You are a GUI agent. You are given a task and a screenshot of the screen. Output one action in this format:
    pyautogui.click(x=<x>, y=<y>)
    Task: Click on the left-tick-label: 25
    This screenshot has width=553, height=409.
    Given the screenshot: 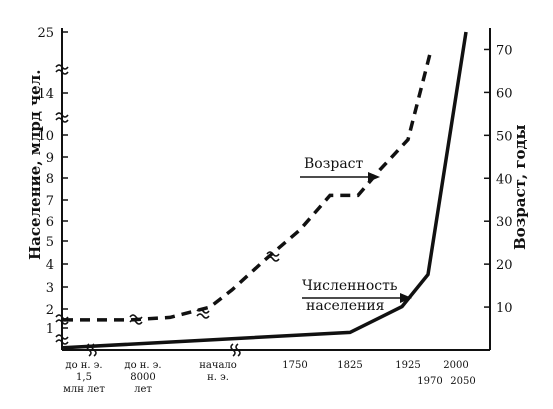 What is the action you would take?
    pyautogui.click(x=45, y=33)
    